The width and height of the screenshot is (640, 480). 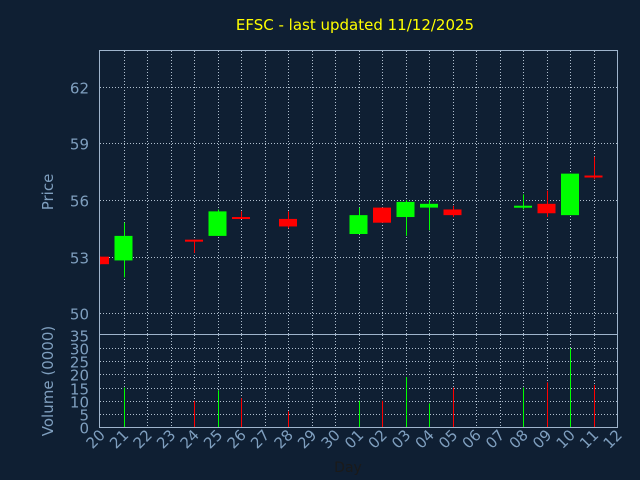 What do you see at coordinates (495, 439) in the screenshot?
I see `x-tick-label: 07` at bounding box center [495, 439].